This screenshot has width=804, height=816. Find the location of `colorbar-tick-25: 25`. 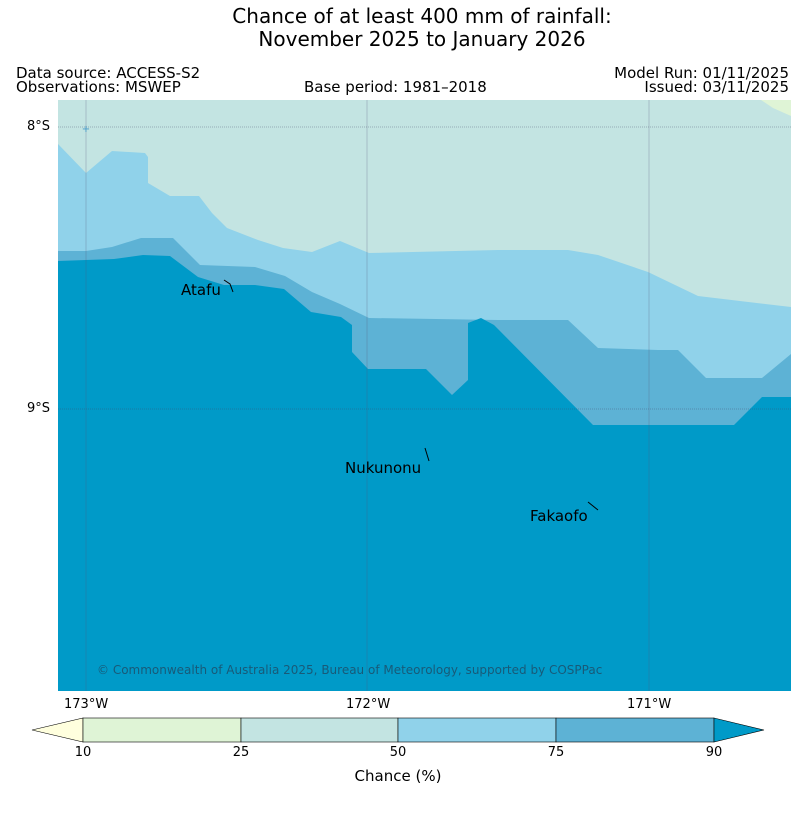

colorbar-tick-25: 25 is located at coordinates (241, 752).